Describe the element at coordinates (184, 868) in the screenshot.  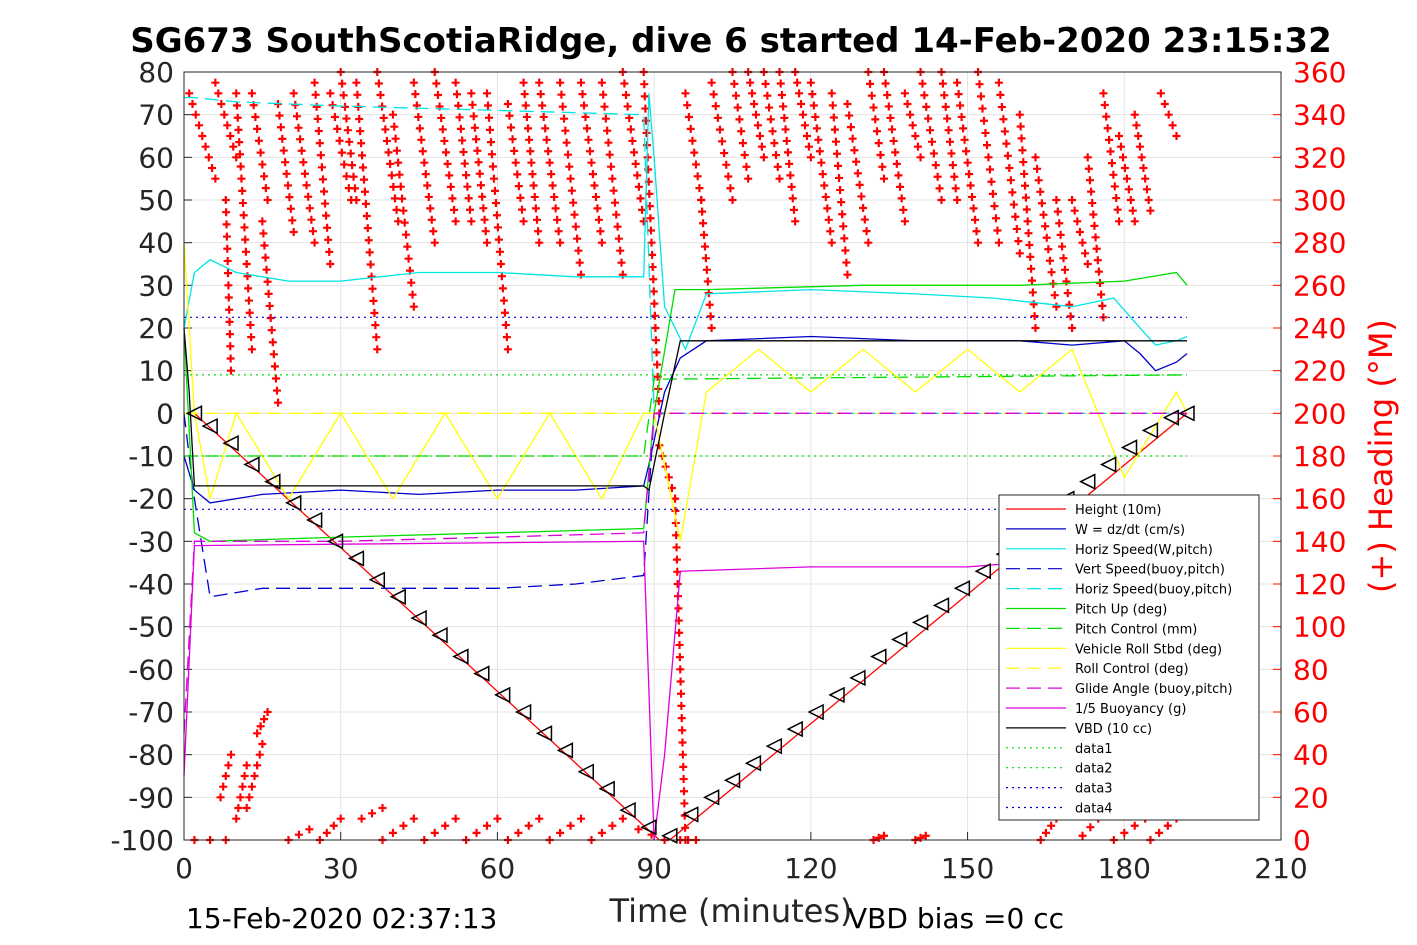
I see `x-tick-label: 0` at that location.